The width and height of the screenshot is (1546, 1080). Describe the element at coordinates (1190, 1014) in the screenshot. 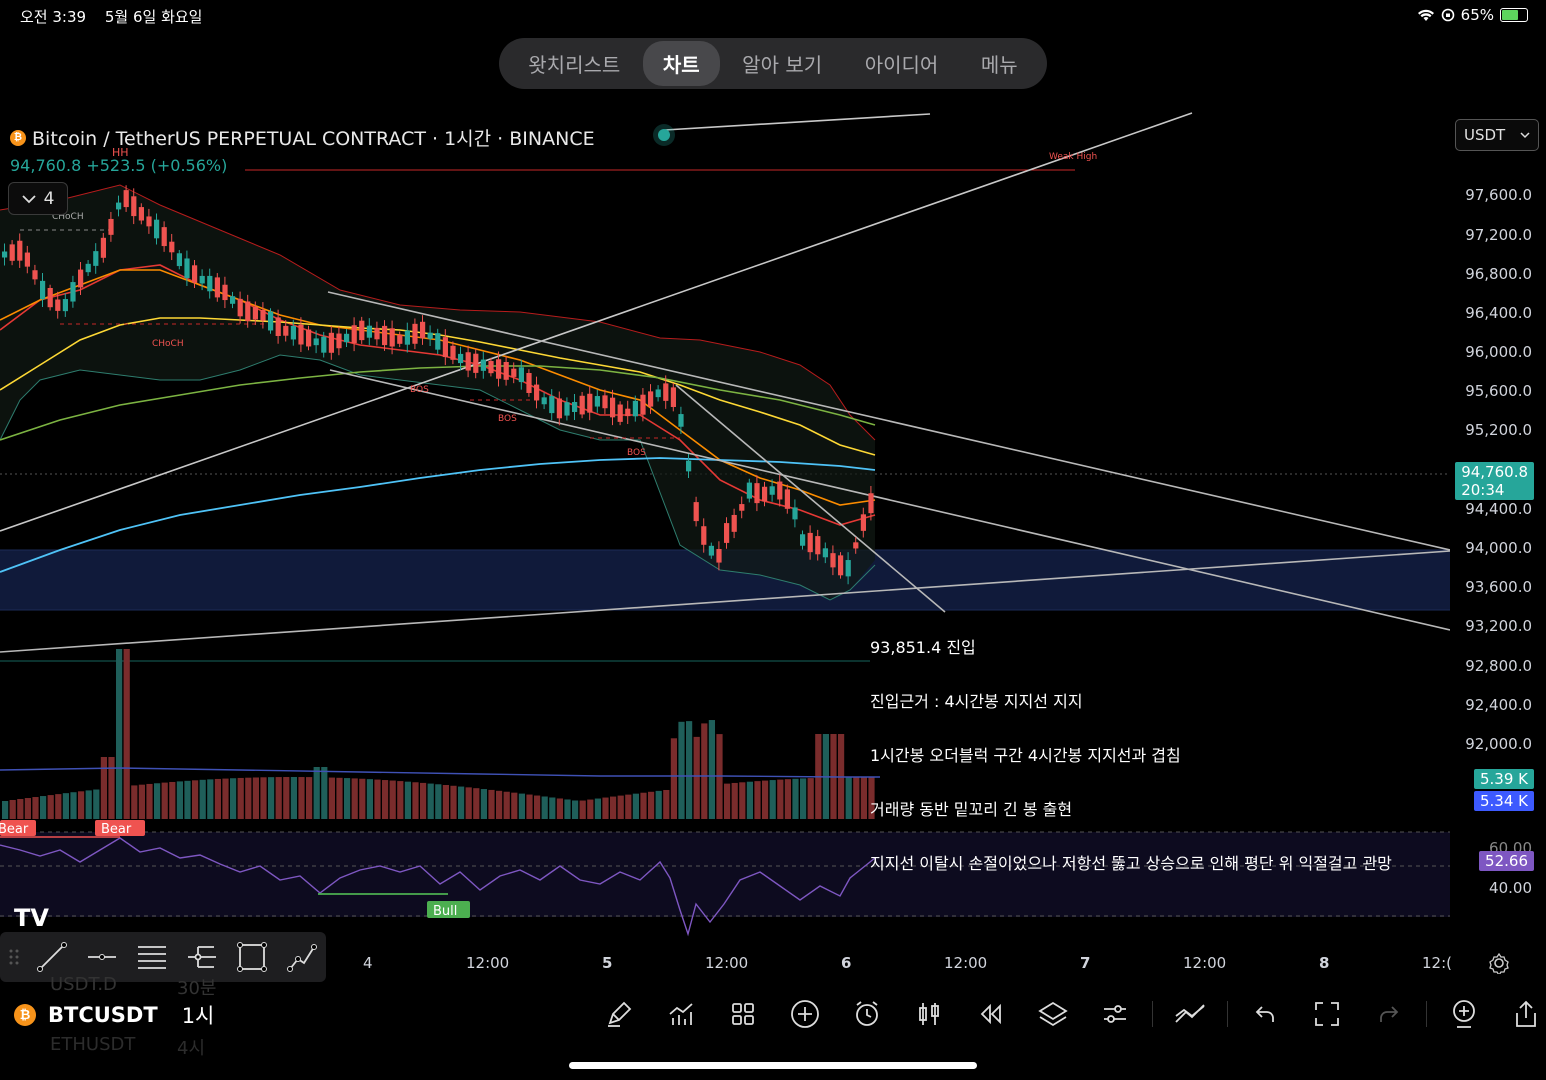

I see `trend-icon` at that location.